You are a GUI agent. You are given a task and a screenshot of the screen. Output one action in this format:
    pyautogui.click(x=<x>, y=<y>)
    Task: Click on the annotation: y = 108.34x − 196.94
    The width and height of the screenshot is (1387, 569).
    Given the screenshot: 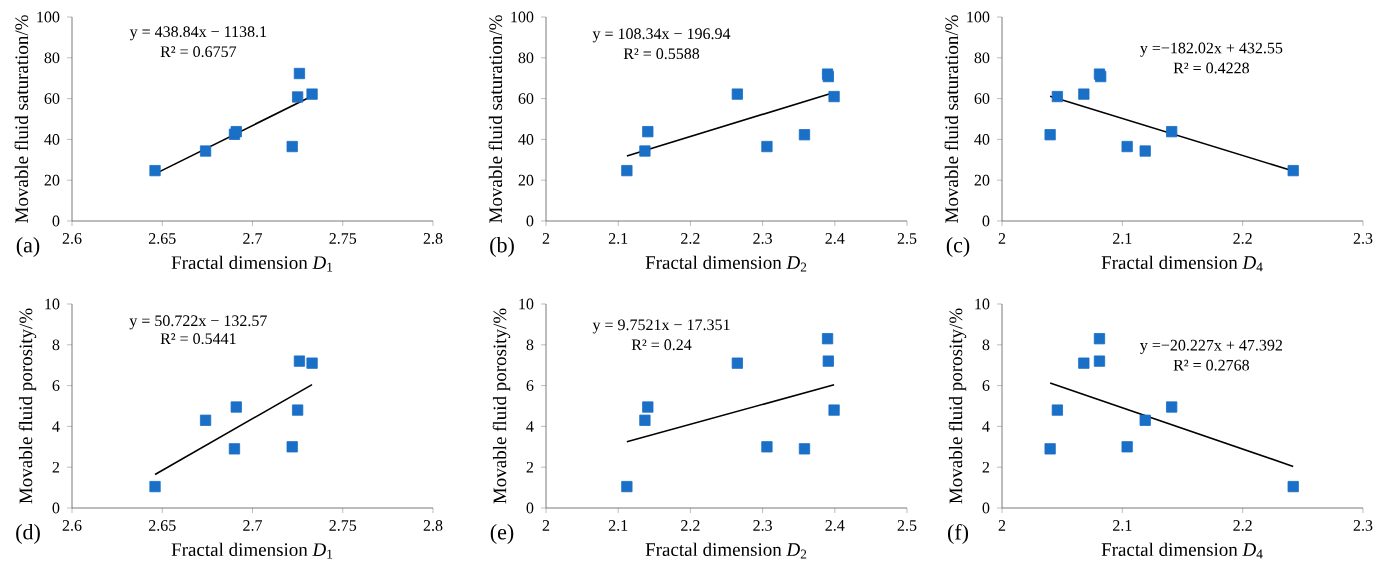 What is the action you would take?
    pyautogui.click(x=661, y=35)
    